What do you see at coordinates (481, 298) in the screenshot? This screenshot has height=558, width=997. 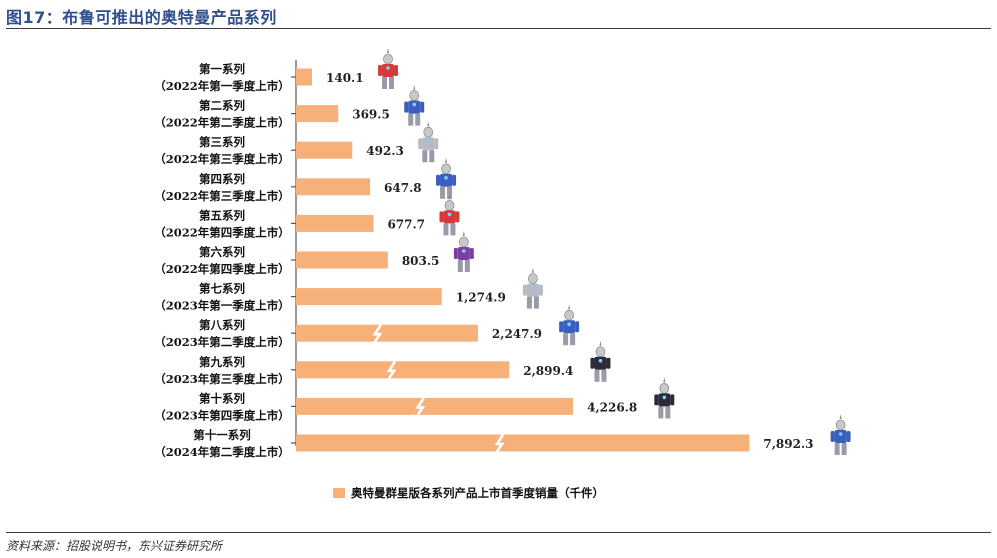 I see `value-label: 1,274.9` at bounding box center [481, 298].